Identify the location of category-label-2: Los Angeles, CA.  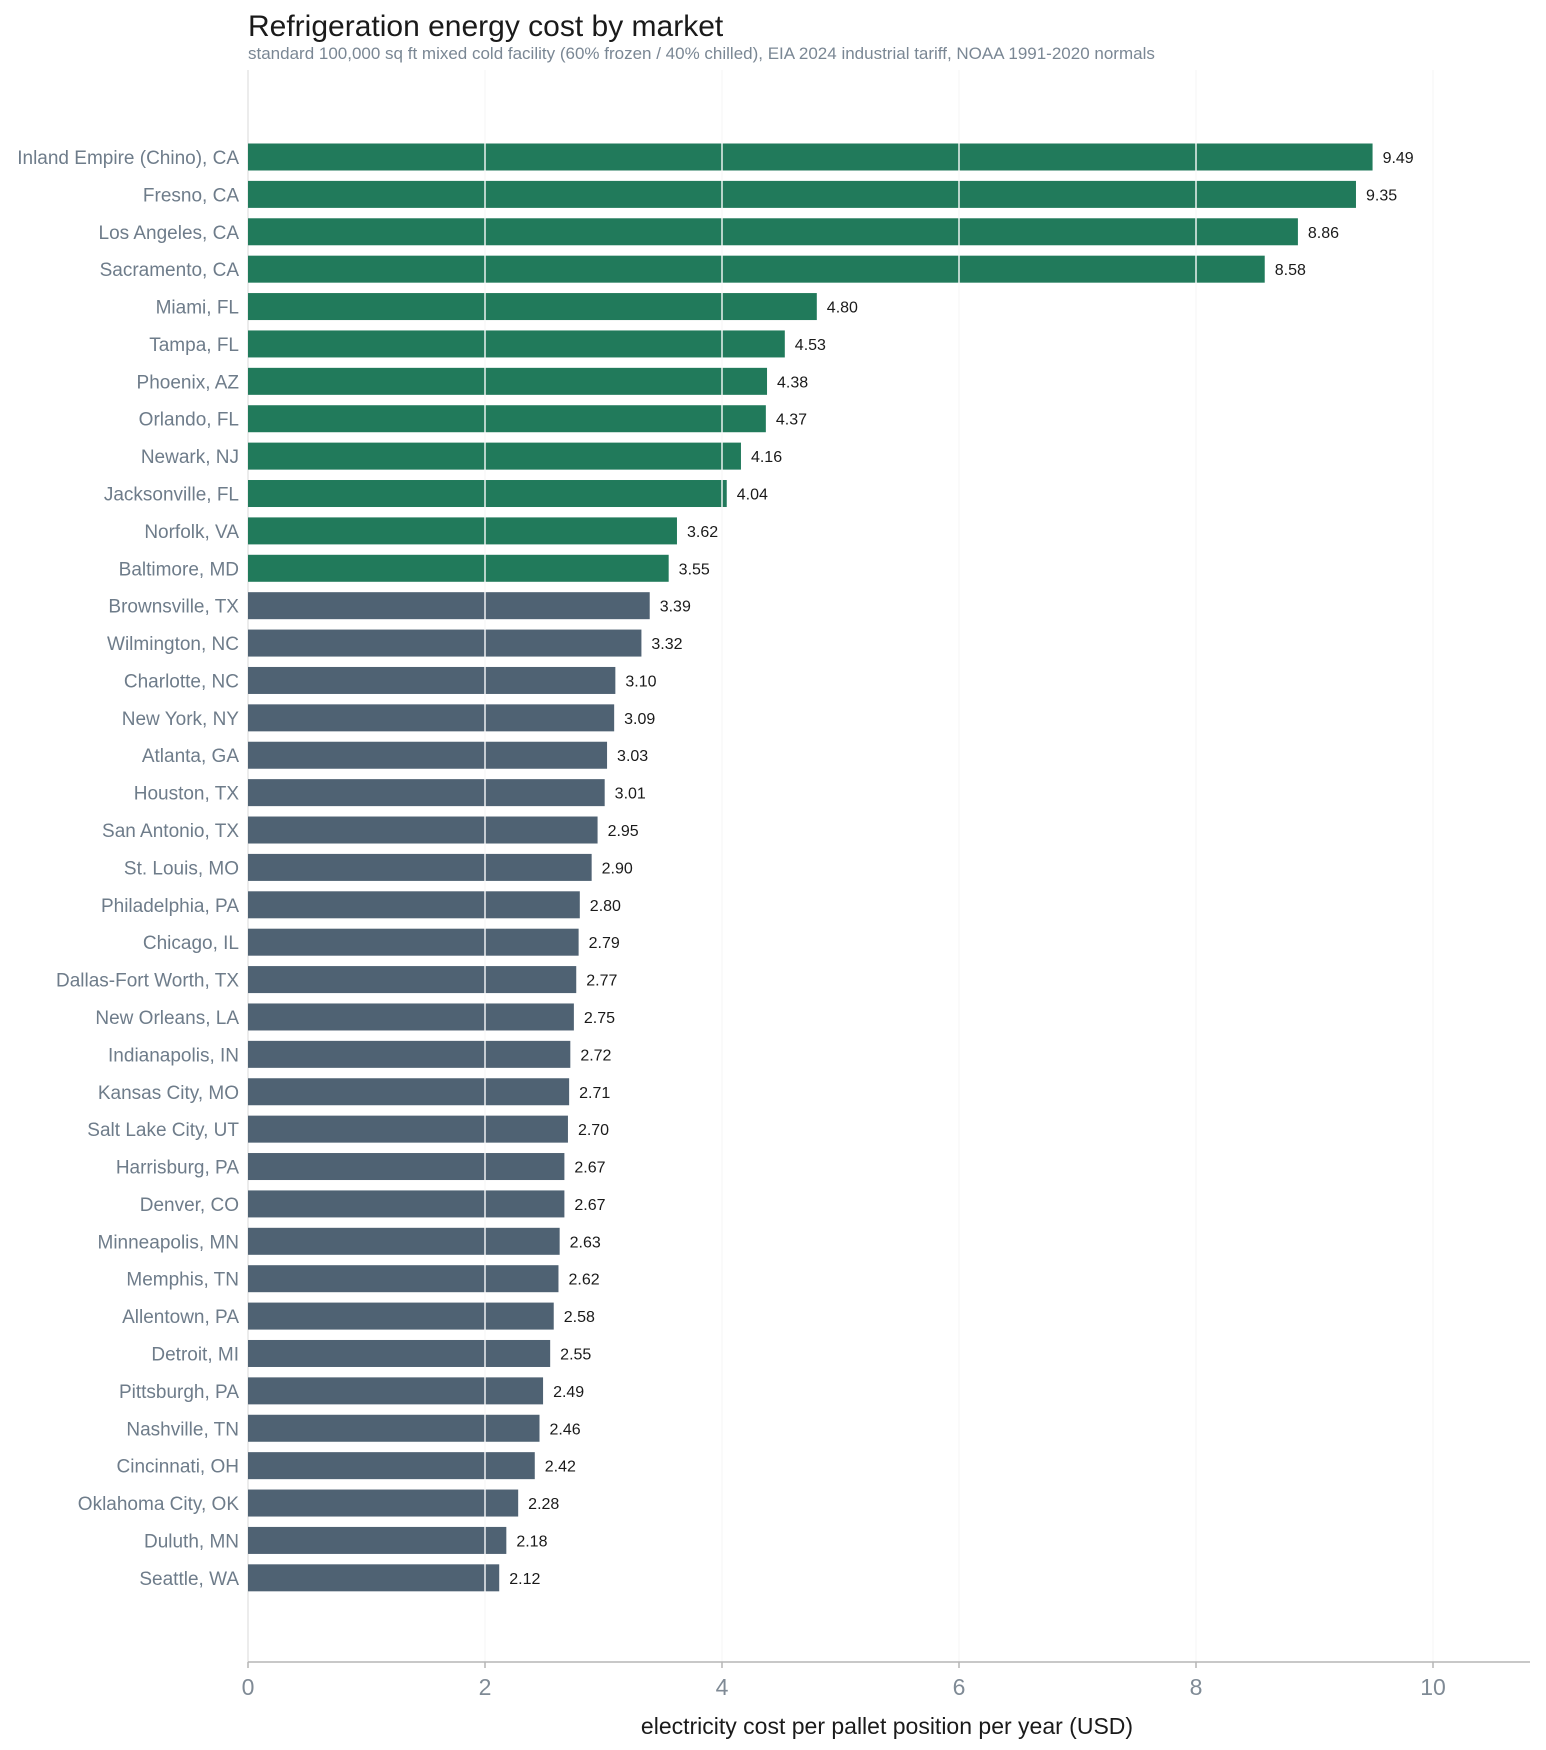
(169, 233).